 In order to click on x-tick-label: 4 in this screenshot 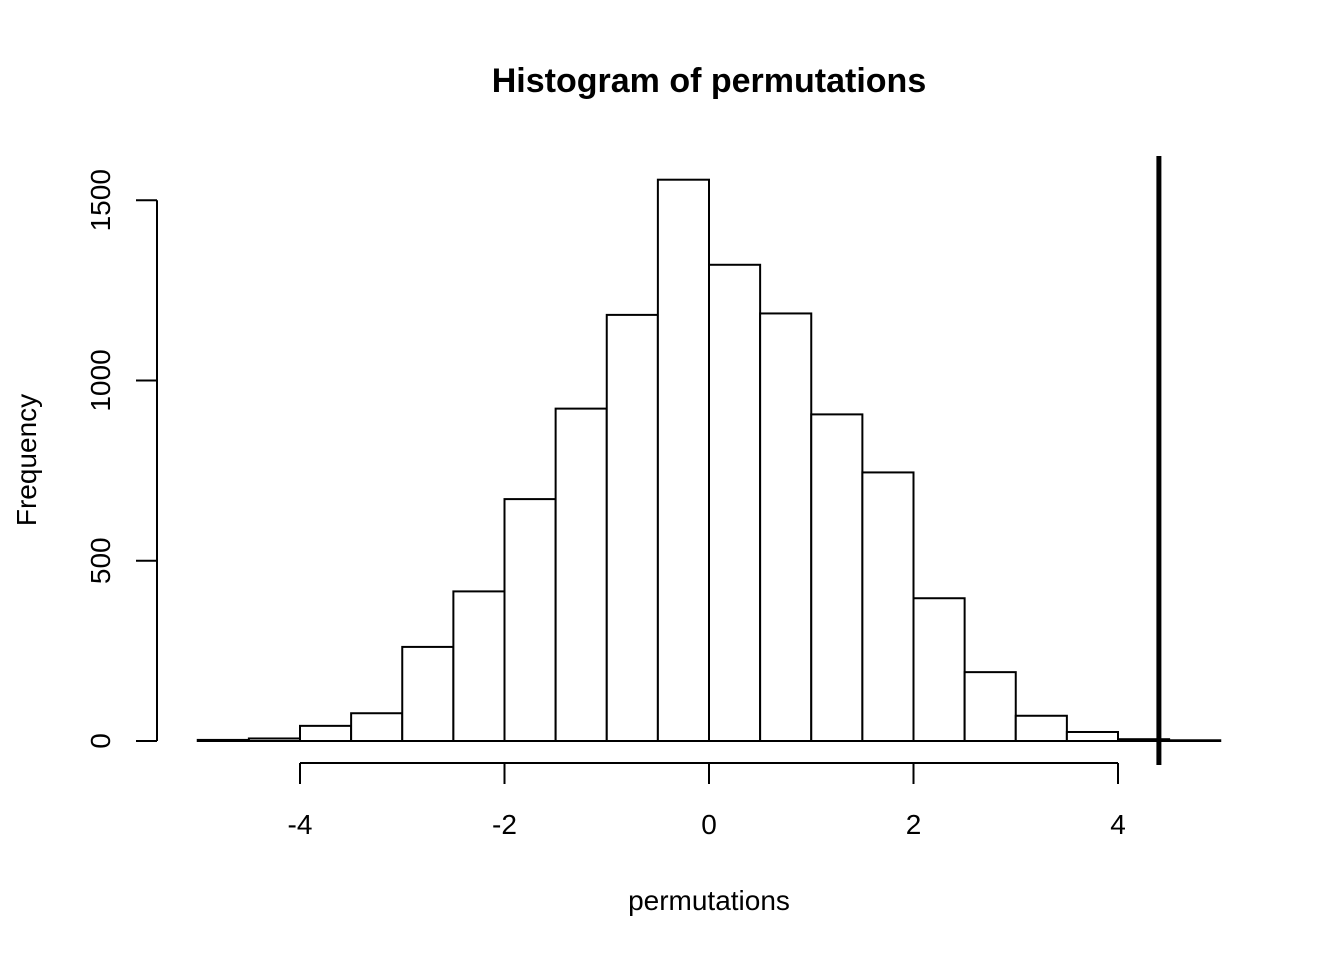, I will do `click(1118, 824)`.